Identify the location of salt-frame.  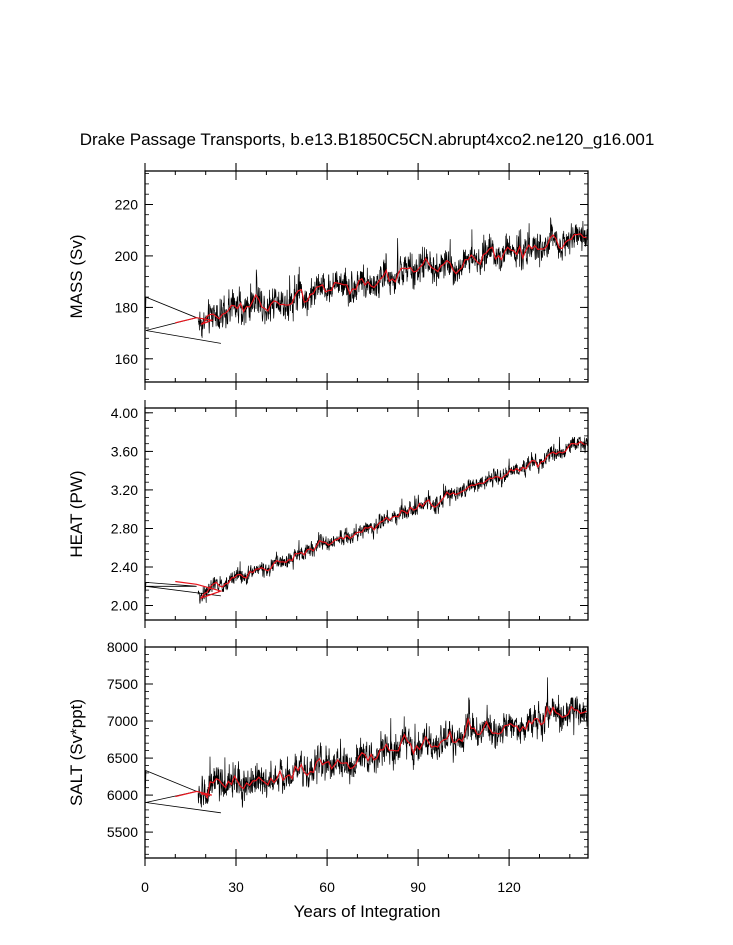
(366, 752).